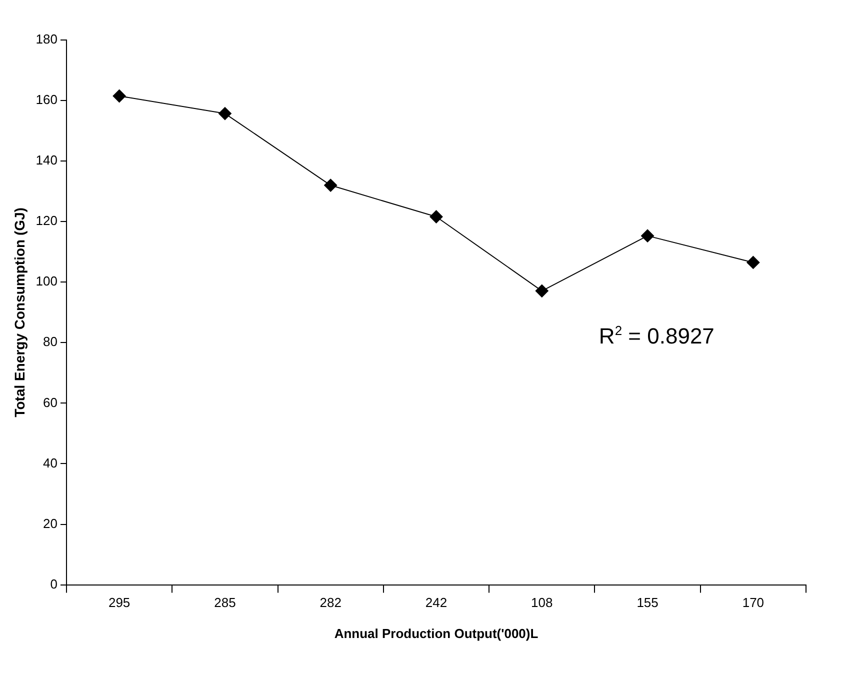 Image resolution: width=846 pixels, height=686 pixels. Describe the element at coordinates (47, 220) in the screenshot. I see `y-tick-label: 120` at that location.